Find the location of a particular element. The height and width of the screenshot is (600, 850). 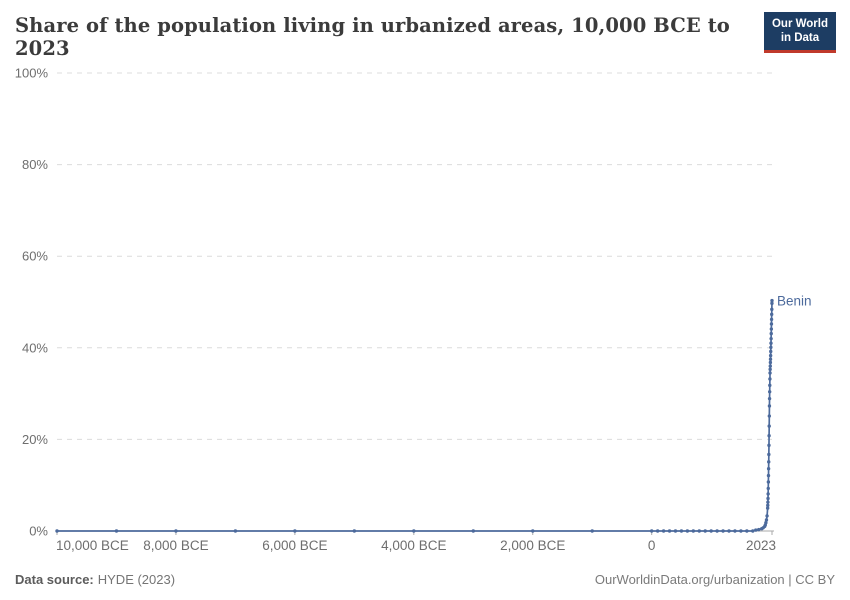

x-axis-tick-label: 10,000 BCE is located at coordinates (92, 545).